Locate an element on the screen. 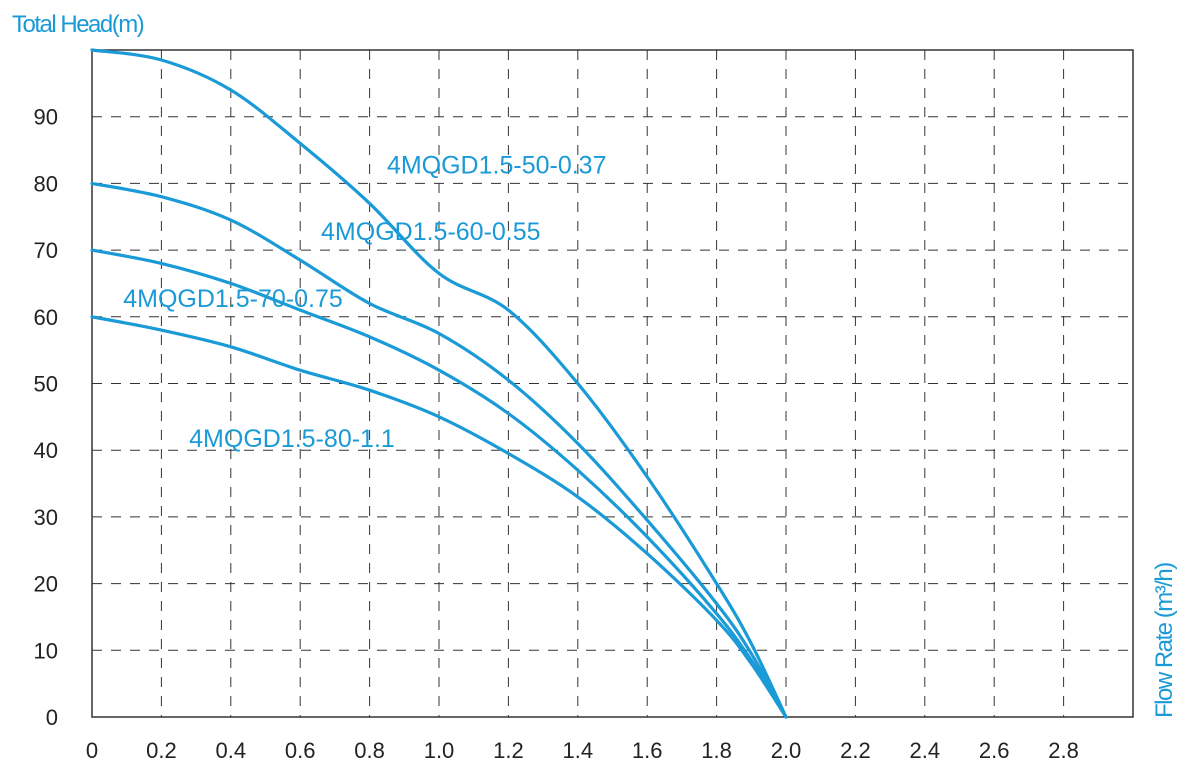  series-label-2: 4MQGD1.5-60-0.55 is located at coordinates (431, 232).